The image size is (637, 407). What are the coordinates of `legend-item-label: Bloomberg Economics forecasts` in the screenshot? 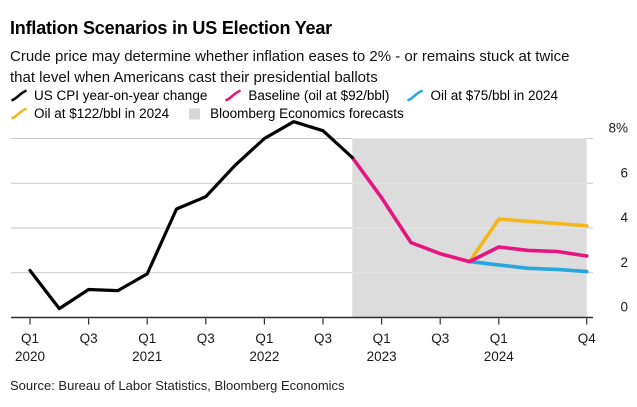 It's located at (307, 113).